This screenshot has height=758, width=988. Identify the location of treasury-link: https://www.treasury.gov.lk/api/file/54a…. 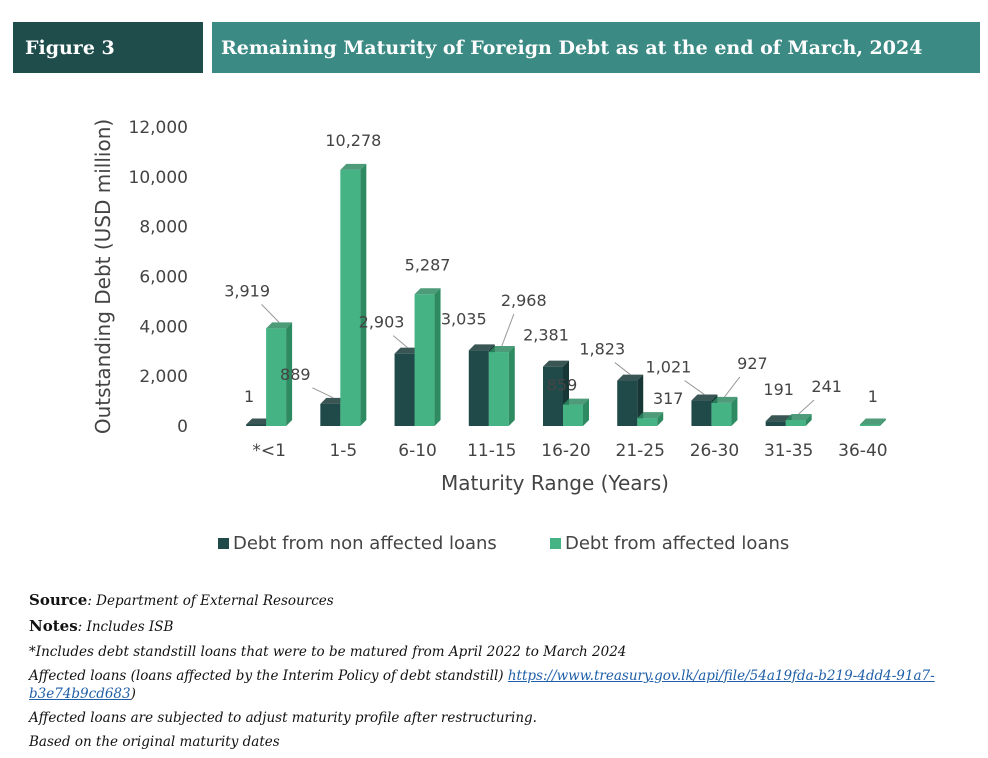
(482, 684).